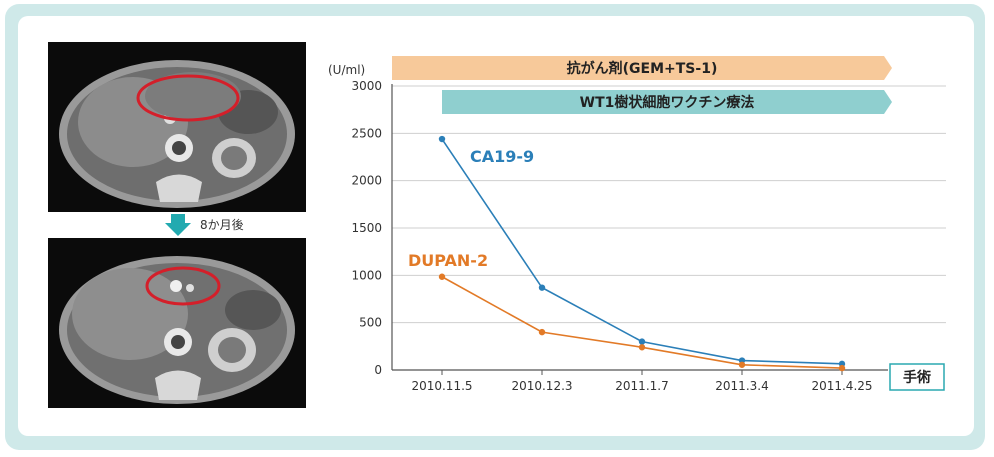 Image resolution: width=994 pixels, height=457 pixels. I want to click on x-tick-label-4: 2011.4.25, so click(841, 386).